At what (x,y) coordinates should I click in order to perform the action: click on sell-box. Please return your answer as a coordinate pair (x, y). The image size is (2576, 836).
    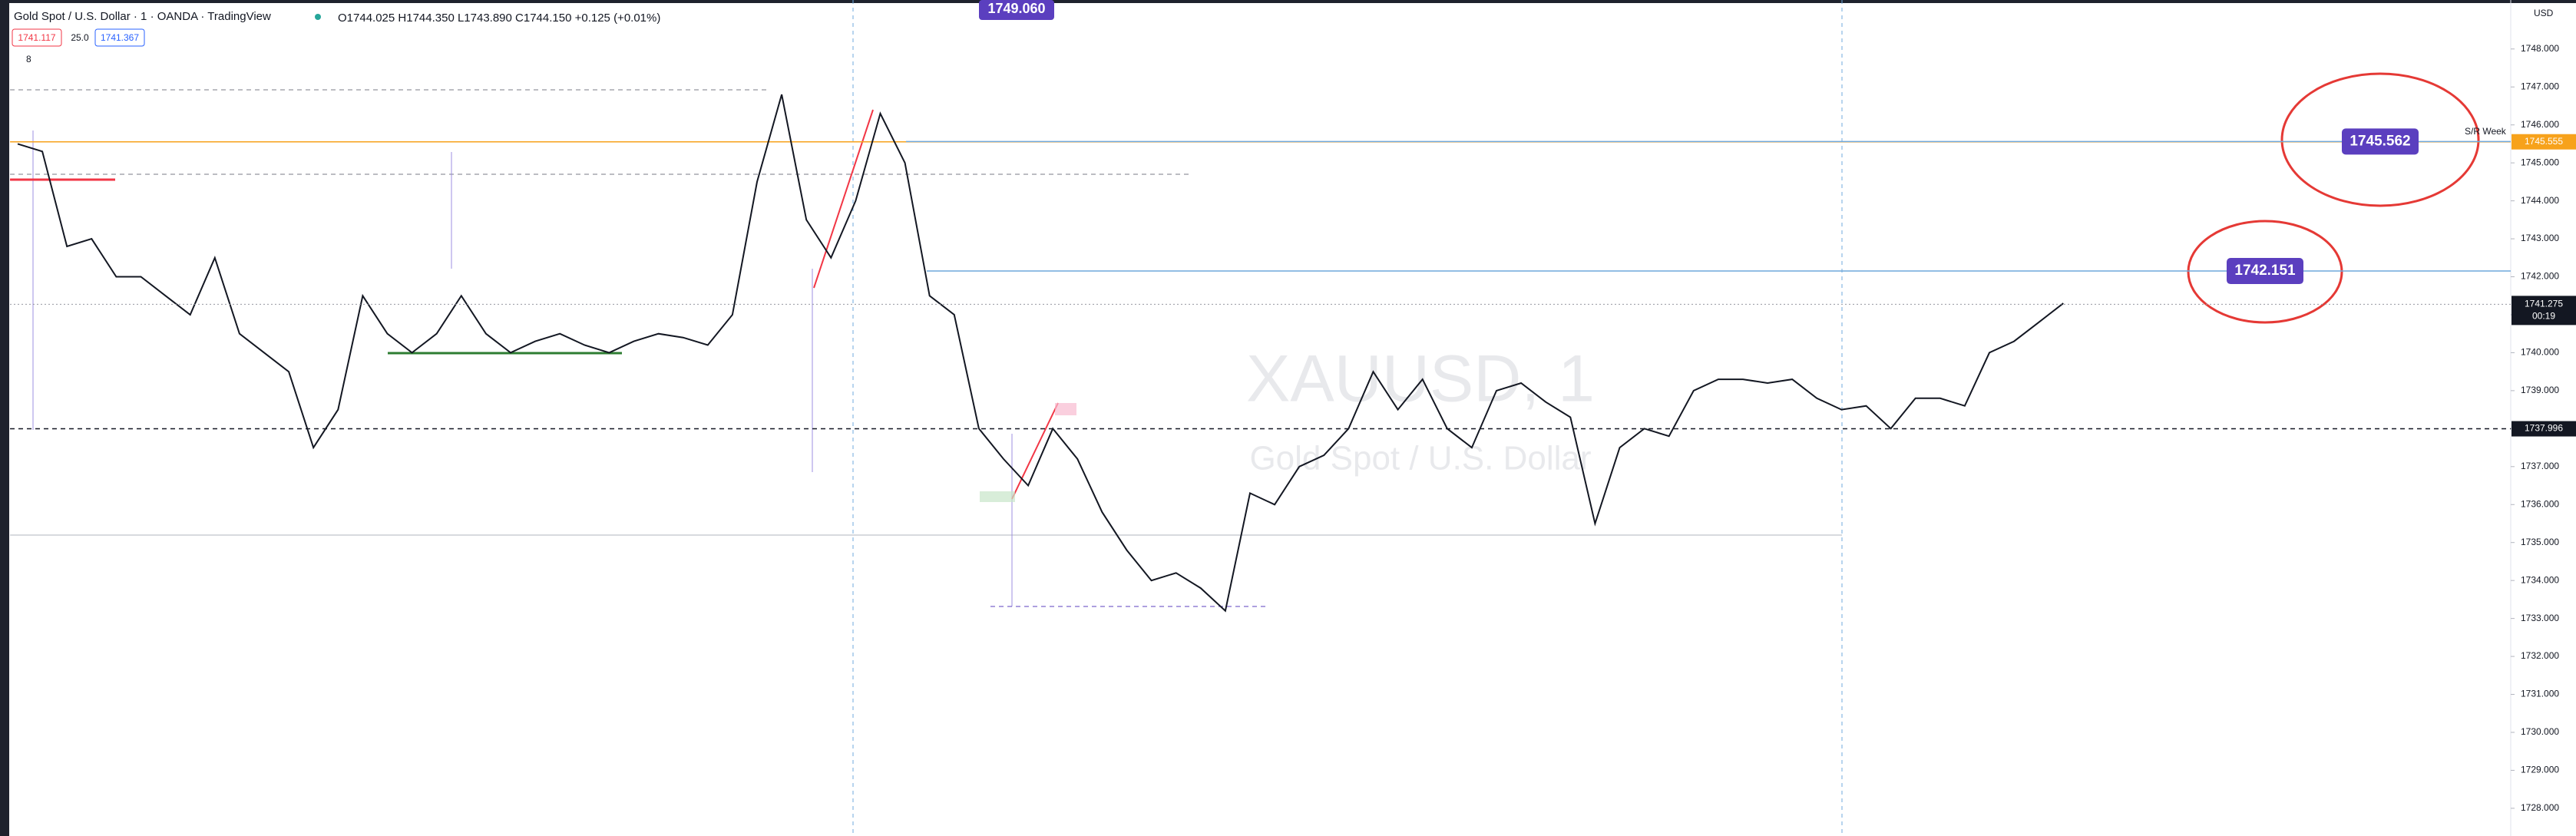
    Looking at the image, I should click on (37, 37).